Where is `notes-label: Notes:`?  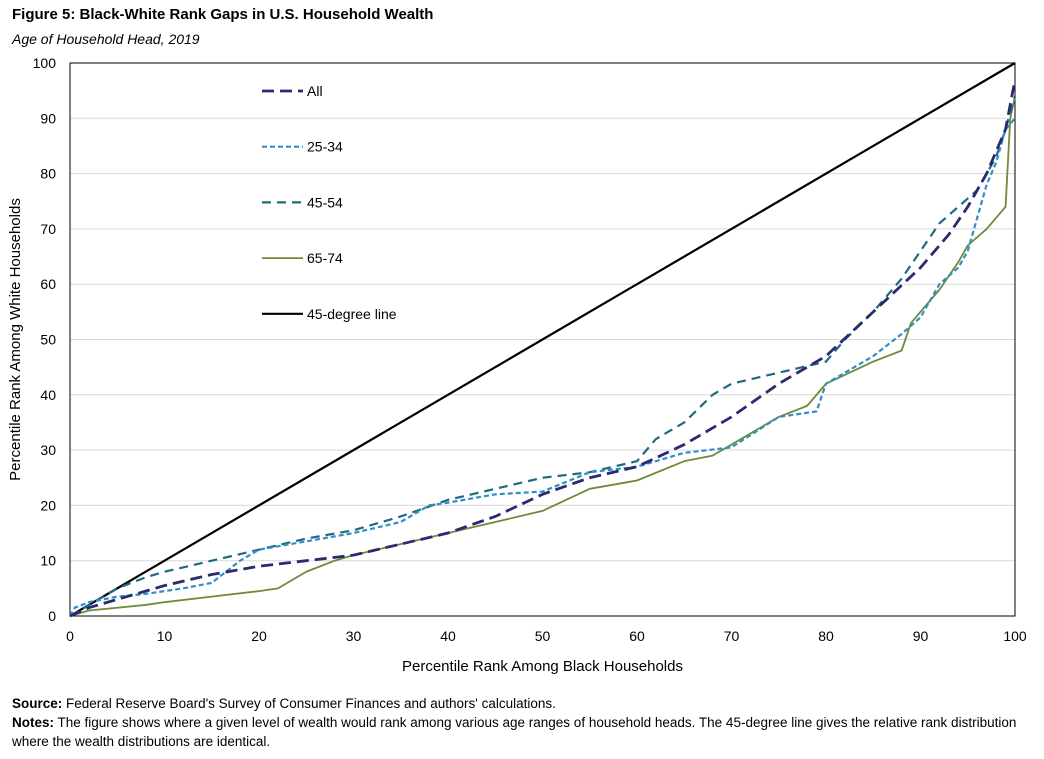
notes-label: Notes: is located at coordinates (33, 722).